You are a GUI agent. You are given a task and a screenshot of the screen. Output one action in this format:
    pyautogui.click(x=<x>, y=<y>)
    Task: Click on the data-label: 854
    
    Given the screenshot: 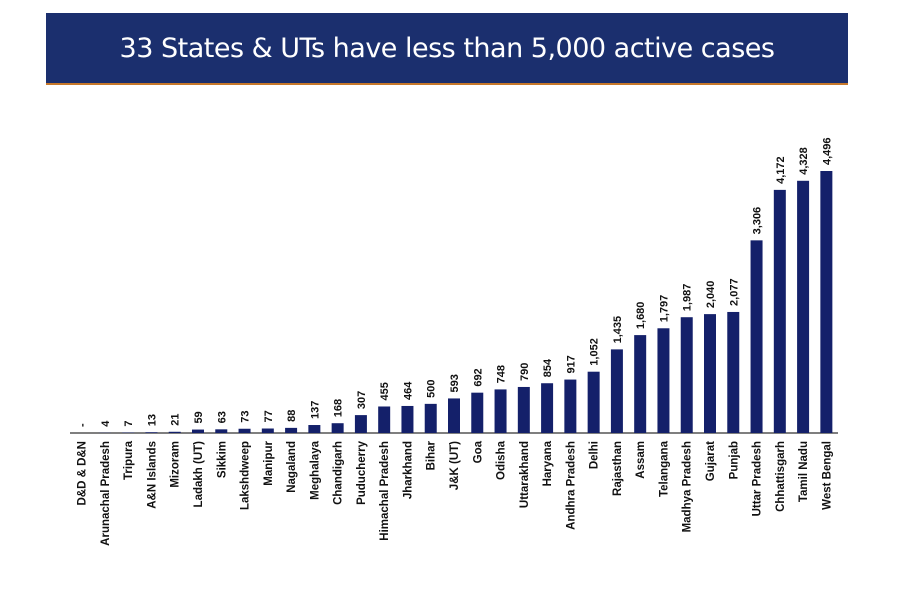 What is the action you would take?
    pyautogui.click(x=548, y=367)
    